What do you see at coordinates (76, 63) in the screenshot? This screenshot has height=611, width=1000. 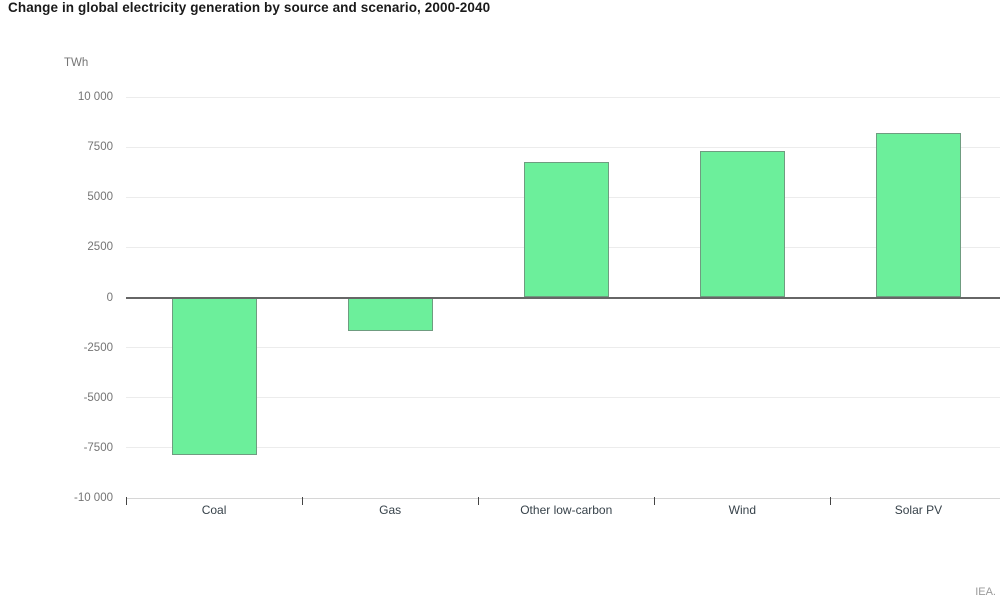 I see `y-axis-unit-label: TWh` at bounding box center [76, 63].